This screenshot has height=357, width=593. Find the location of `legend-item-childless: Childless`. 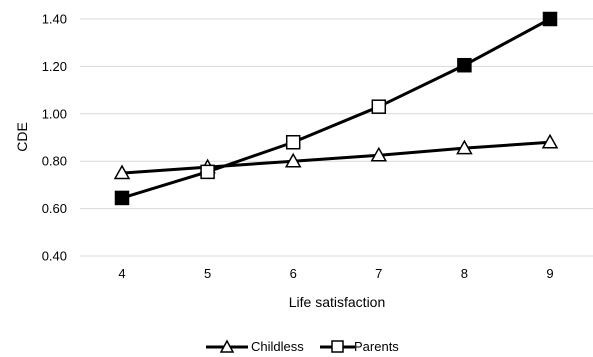

legend-item-childless: Childless is located at coordinates (255, 346).